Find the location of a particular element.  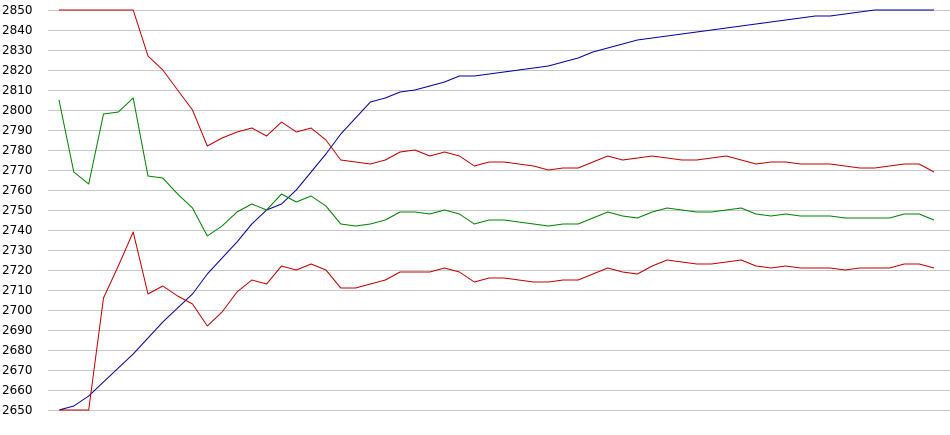

y-tick-label: 2760 is located at coordinates (17, 190).